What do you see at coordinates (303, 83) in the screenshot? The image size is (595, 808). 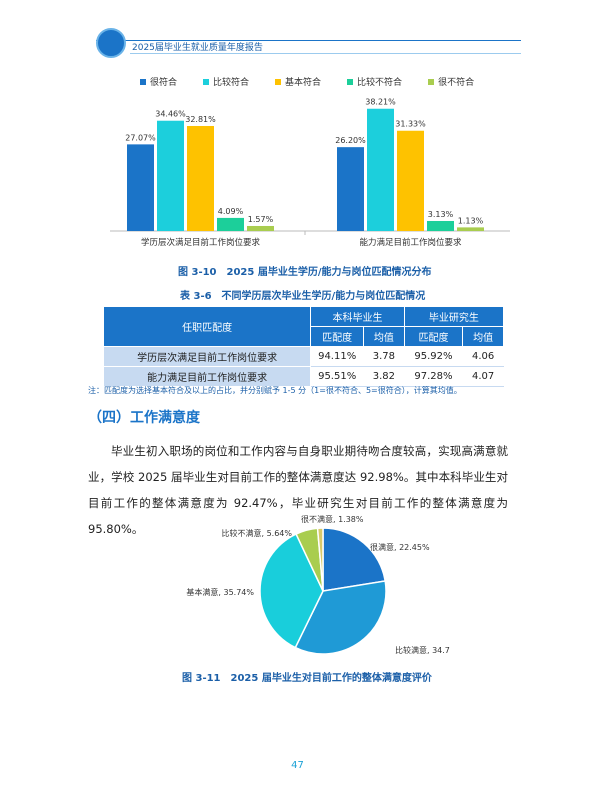 I see `legend-label: 基本符合` at bounding box center [303, 83].